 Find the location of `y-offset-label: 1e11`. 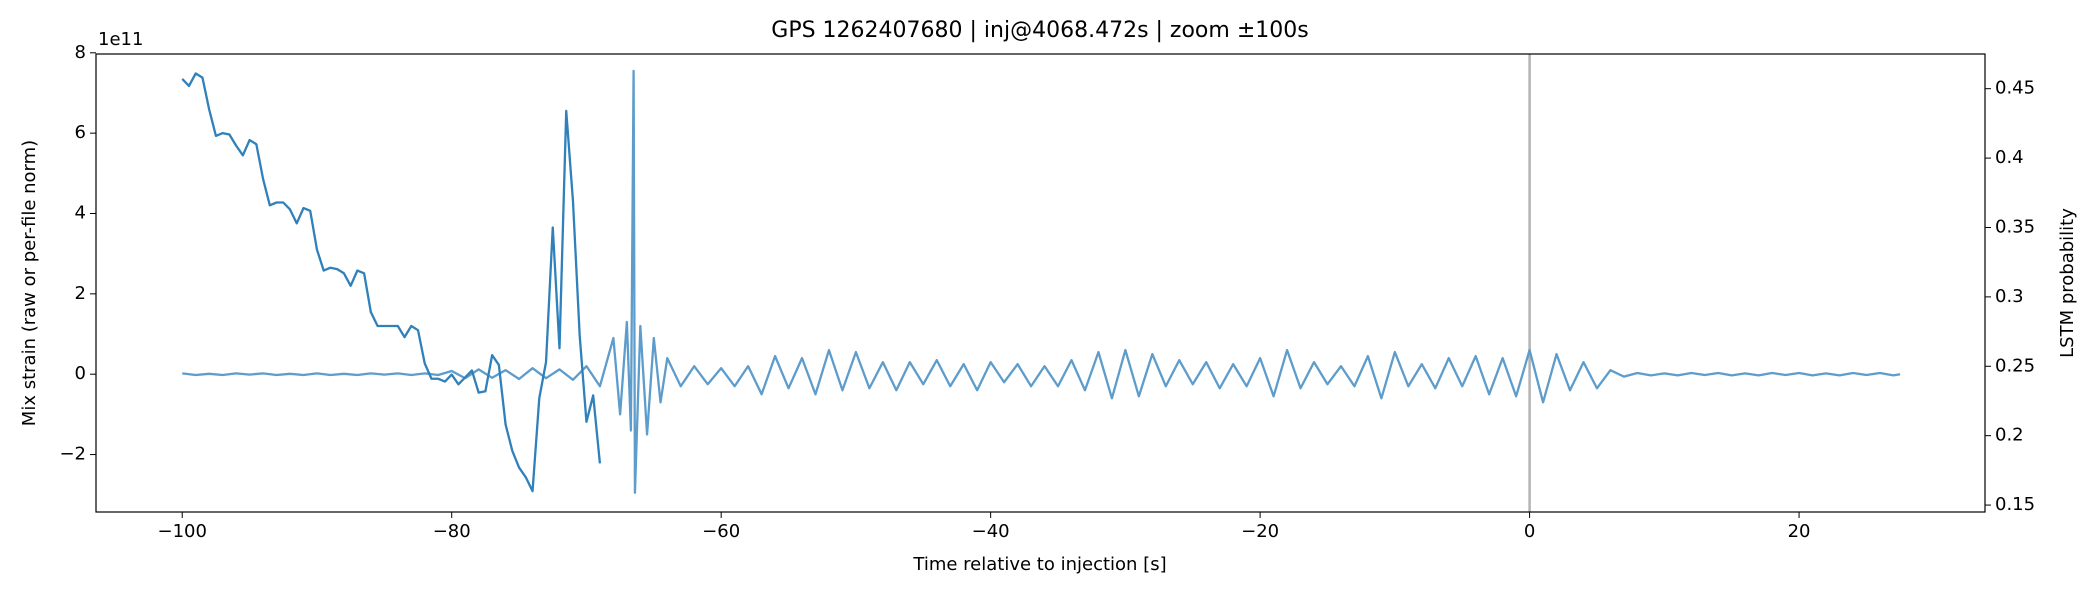

y-offset-label: 1e11 is located at coordinates (120, 39).